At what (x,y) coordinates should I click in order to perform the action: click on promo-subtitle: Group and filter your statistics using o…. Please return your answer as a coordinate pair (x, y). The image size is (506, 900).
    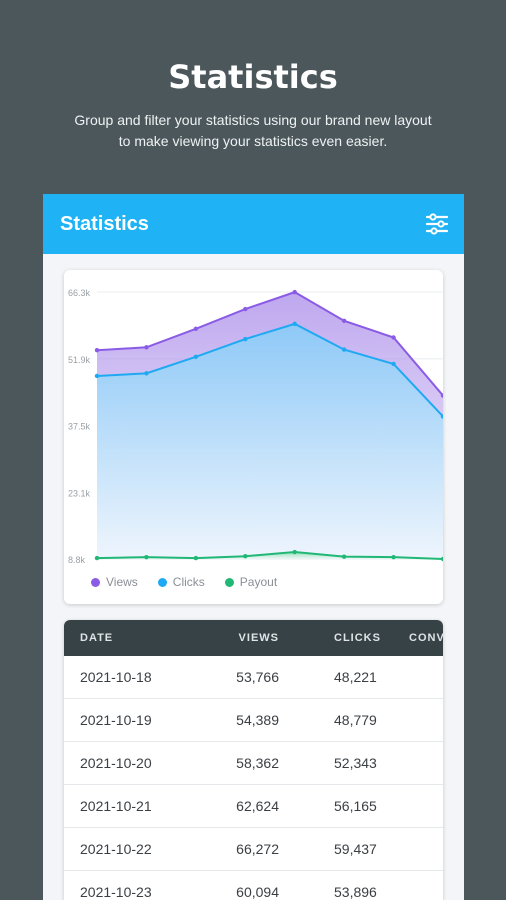
    Looking at the image, I should click on (253, 131).